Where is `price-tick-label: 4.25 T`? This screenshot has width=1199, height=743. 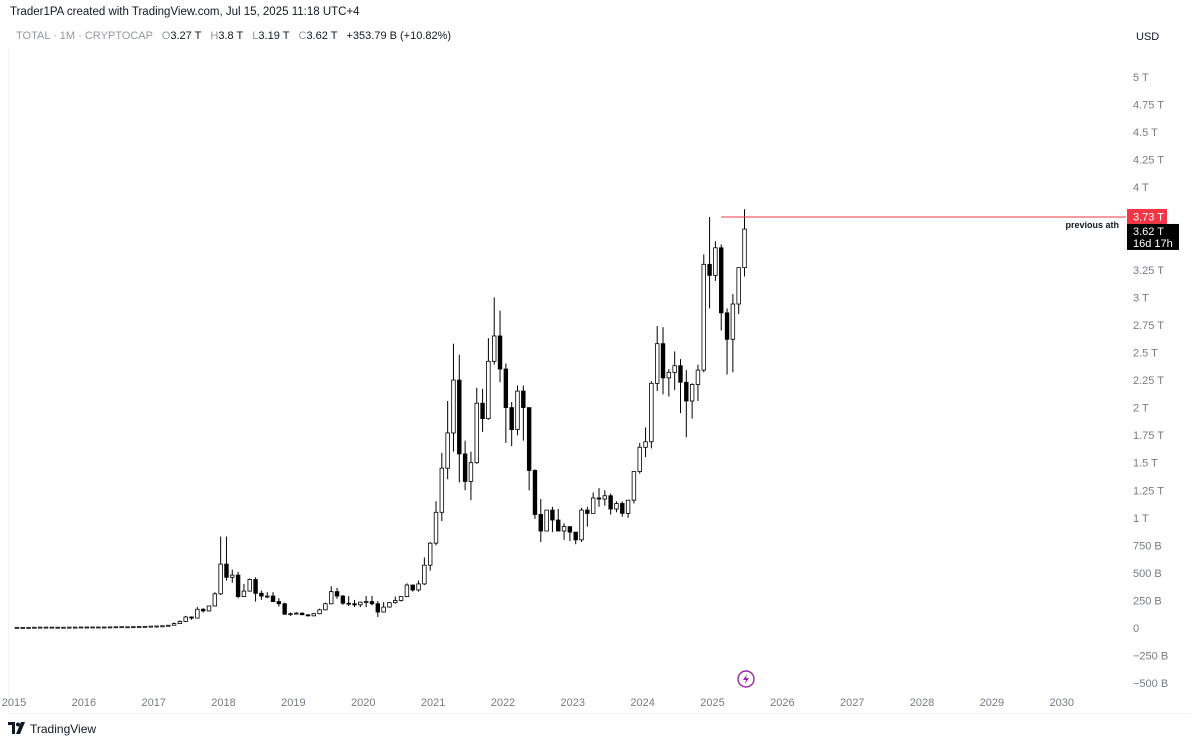 price-tick-label: 4.25 T is located at coordinates (1148, 161).